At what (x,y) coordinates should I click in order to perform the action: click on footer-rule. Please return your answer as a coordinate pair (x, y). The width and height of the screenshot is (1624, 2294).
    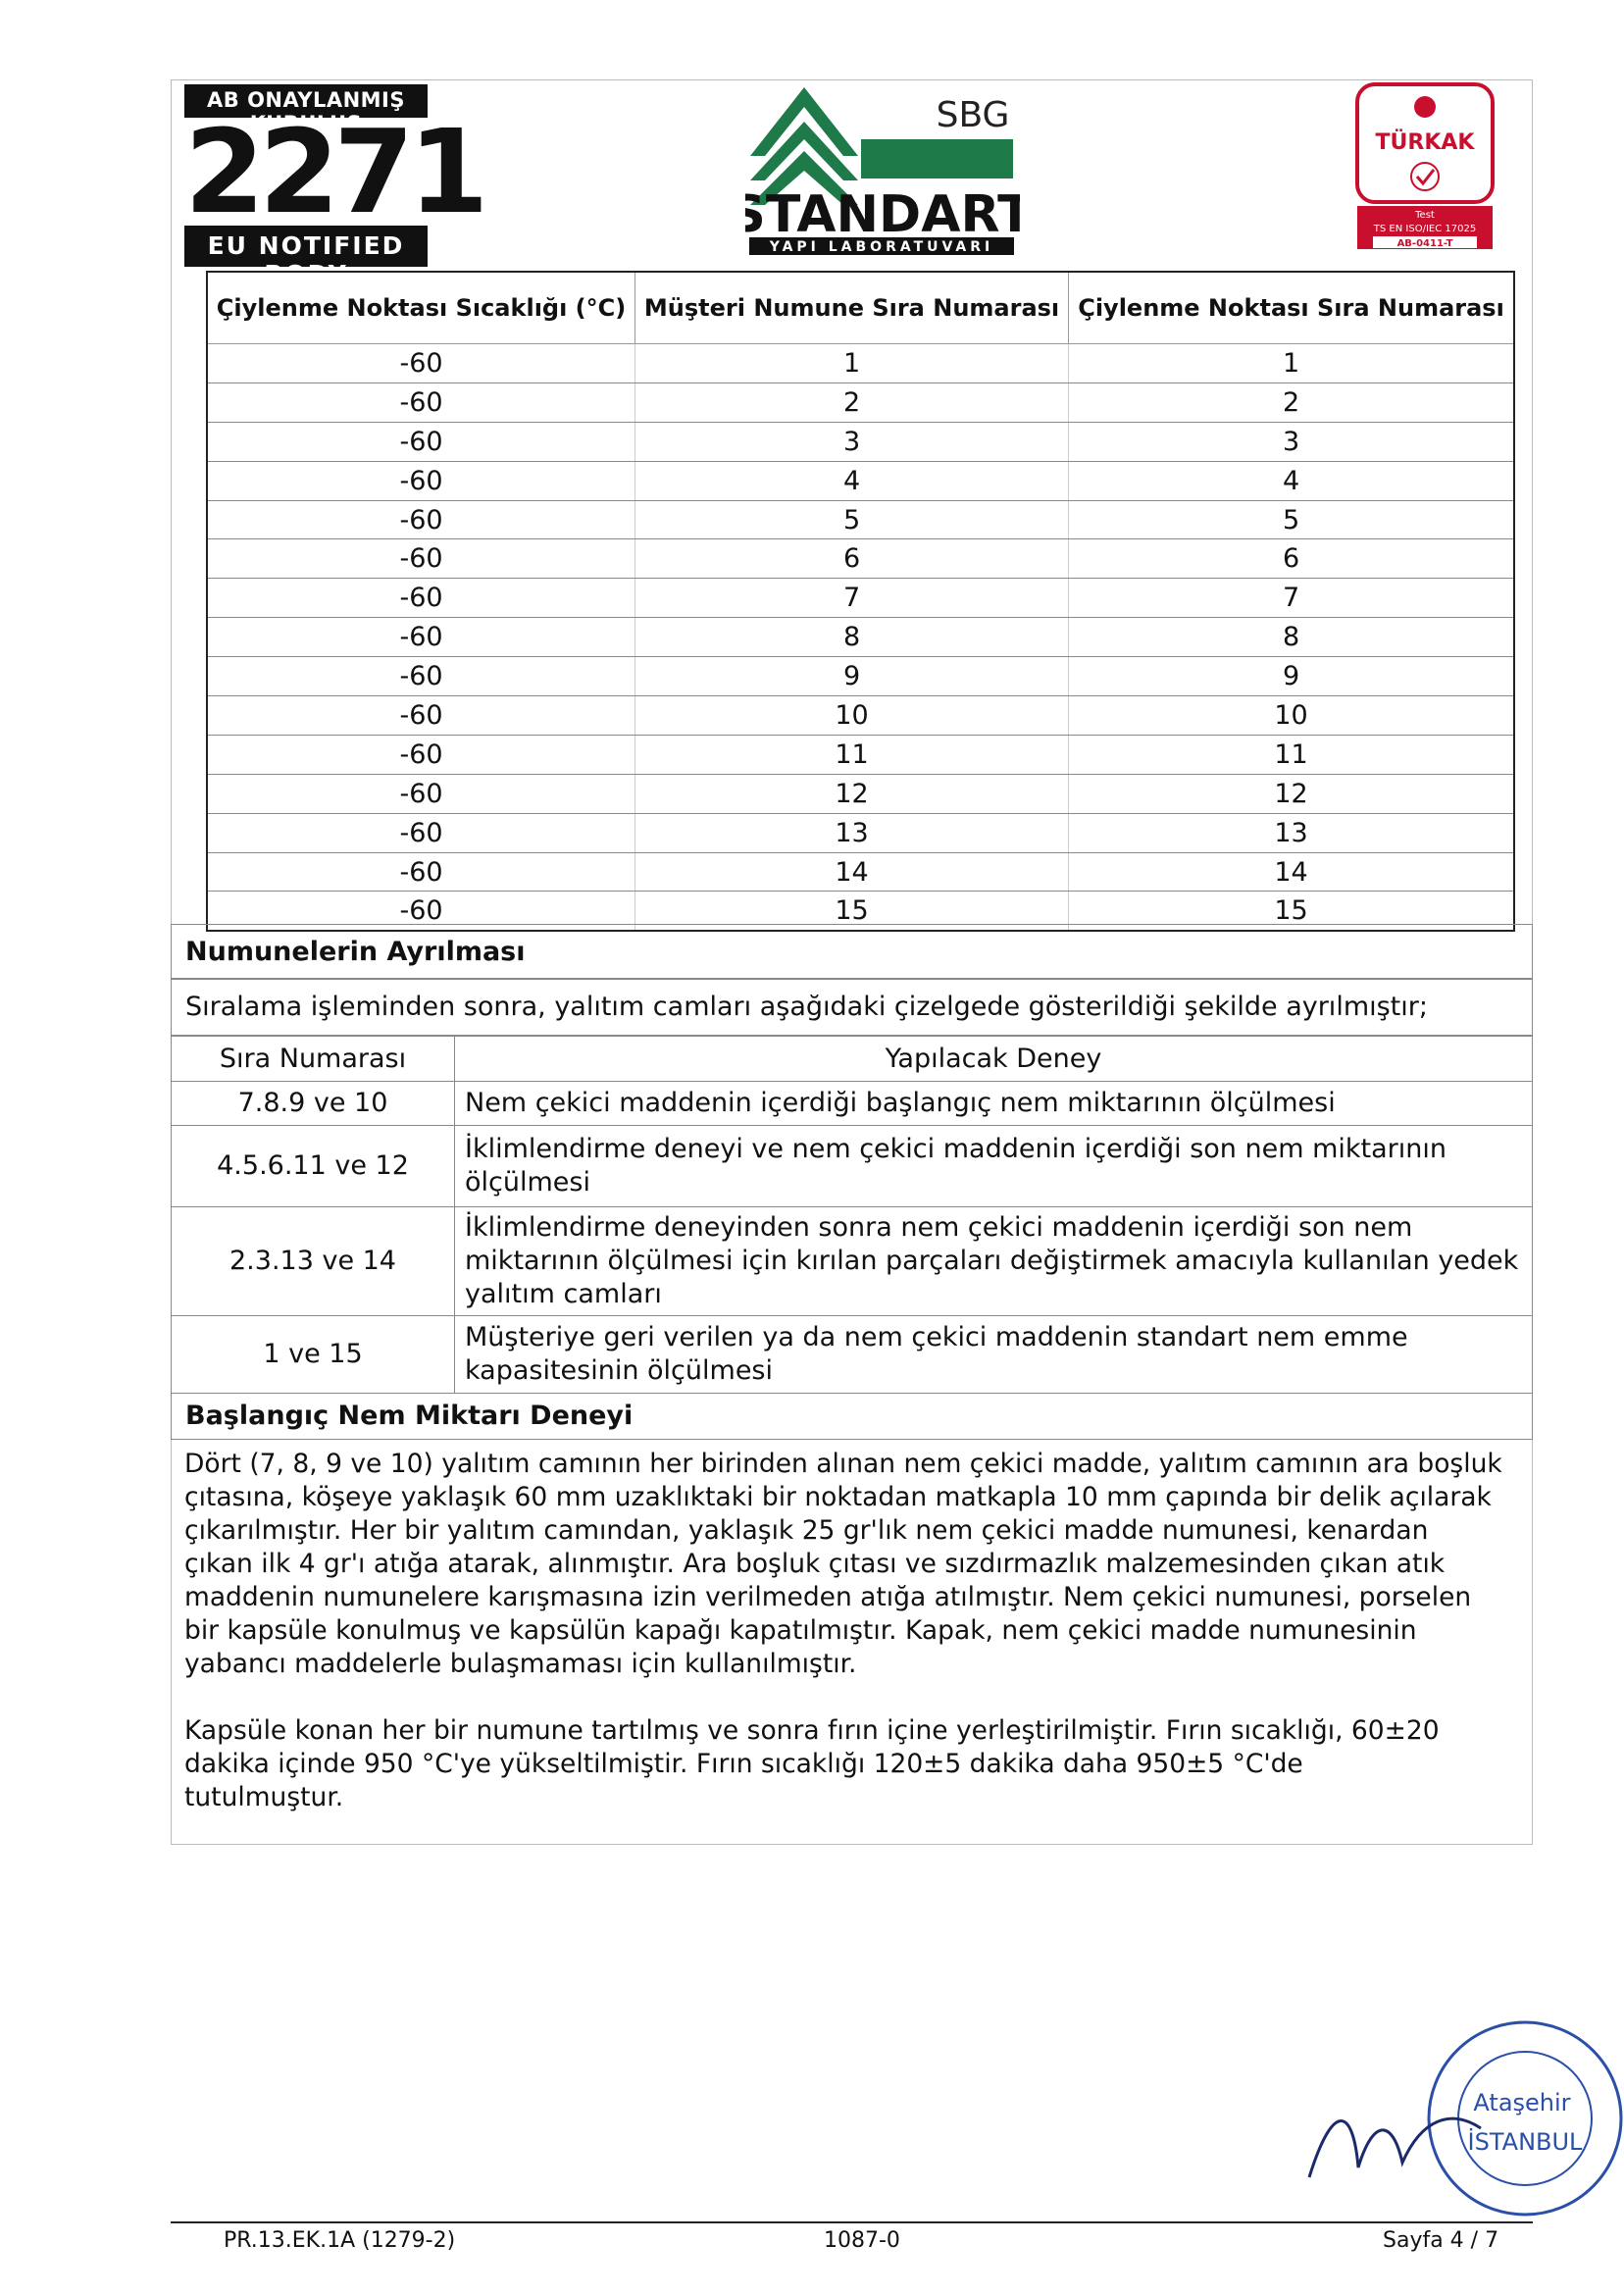
    Looking at the image, I should click on (852, 2222).